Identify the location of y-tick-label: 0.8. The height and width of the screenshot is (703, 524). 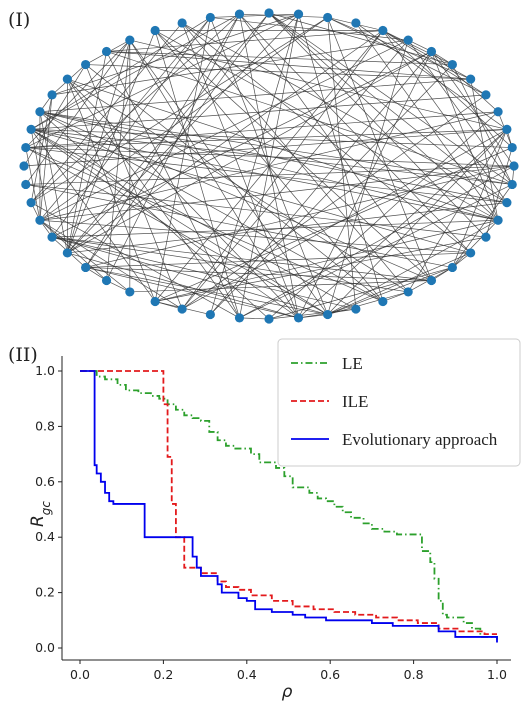
(45, 425).